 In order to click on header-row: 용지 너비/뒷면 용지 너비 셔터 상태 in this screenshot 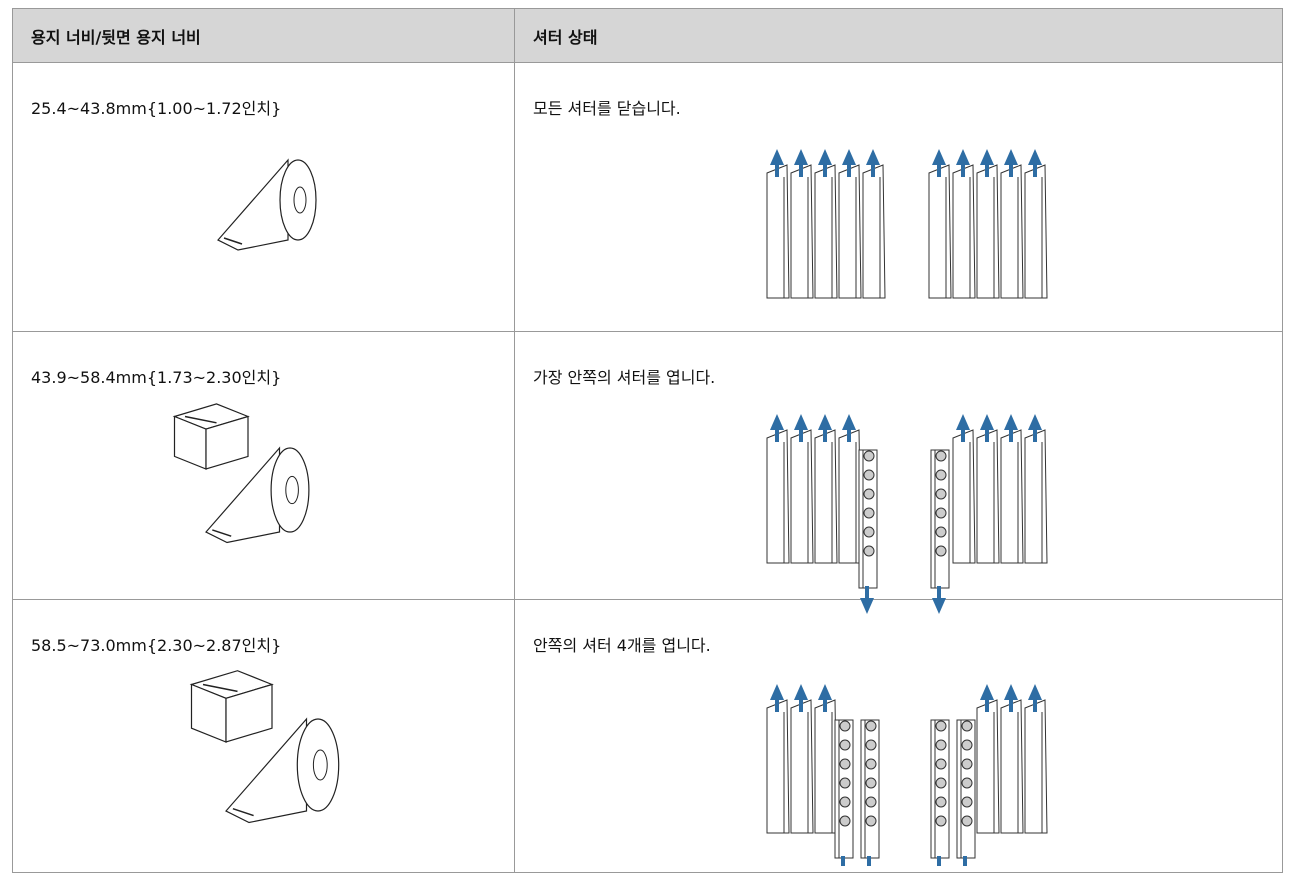, I will do `click(647, 35)`.